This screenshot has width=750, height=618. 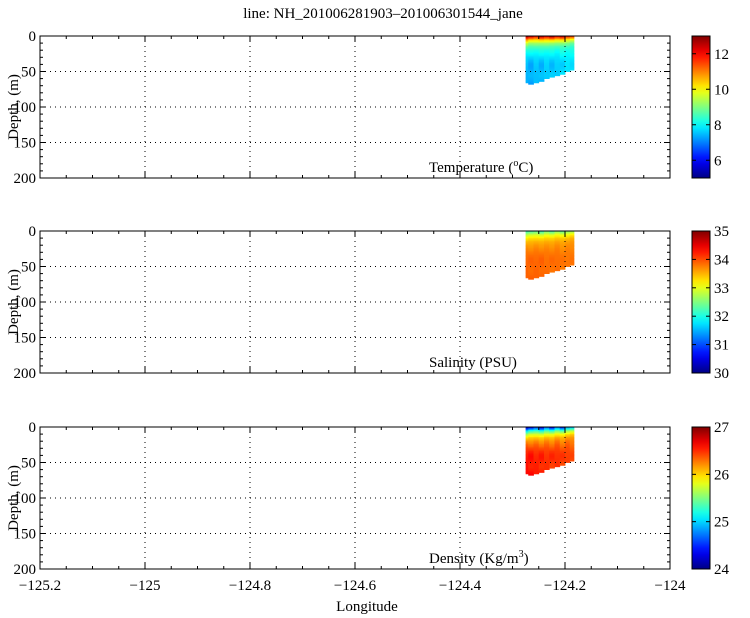 I want to click on colorbar-scale, so click(x=701, y=302).